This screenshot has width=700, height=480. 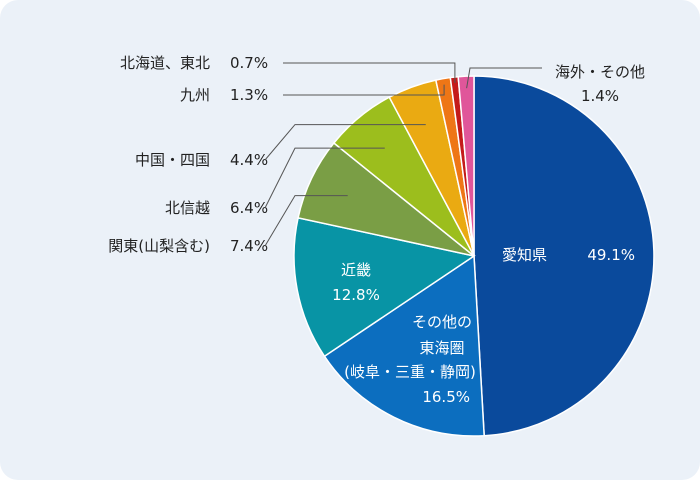 I want to click on slice-pct-0: 49.1%, so click(x=611, y=255).